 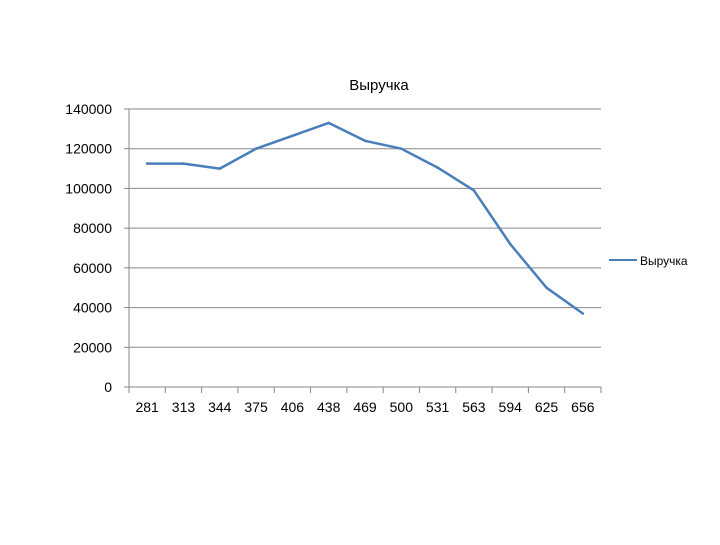 I want to click on x-tick-label: 625, so click(x=547, y=407).